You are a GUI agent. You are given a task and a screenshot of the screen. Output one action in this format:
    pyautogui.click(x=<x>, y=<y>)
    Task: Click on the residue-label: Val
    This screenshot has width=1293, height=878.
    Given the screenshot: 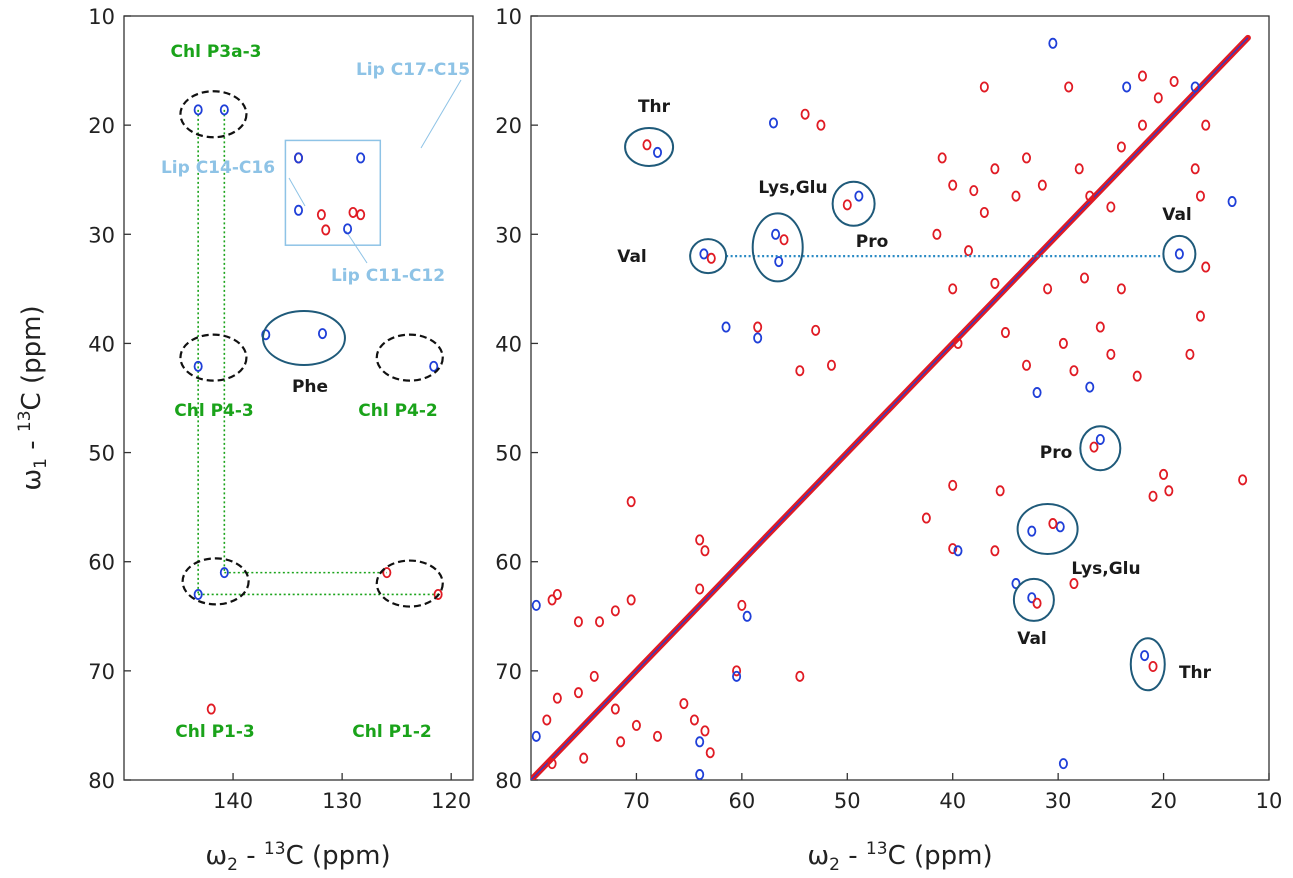 What is the action you would take?
    pyautogui.click(x=1032, y=639)
    